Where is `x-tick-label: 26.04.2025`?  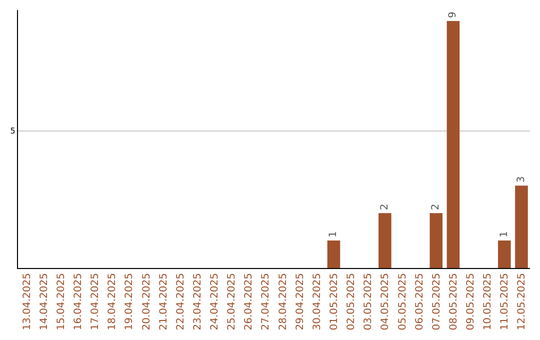 x-tick-label: 26.04.2025 is located at coordinates (249, 301).